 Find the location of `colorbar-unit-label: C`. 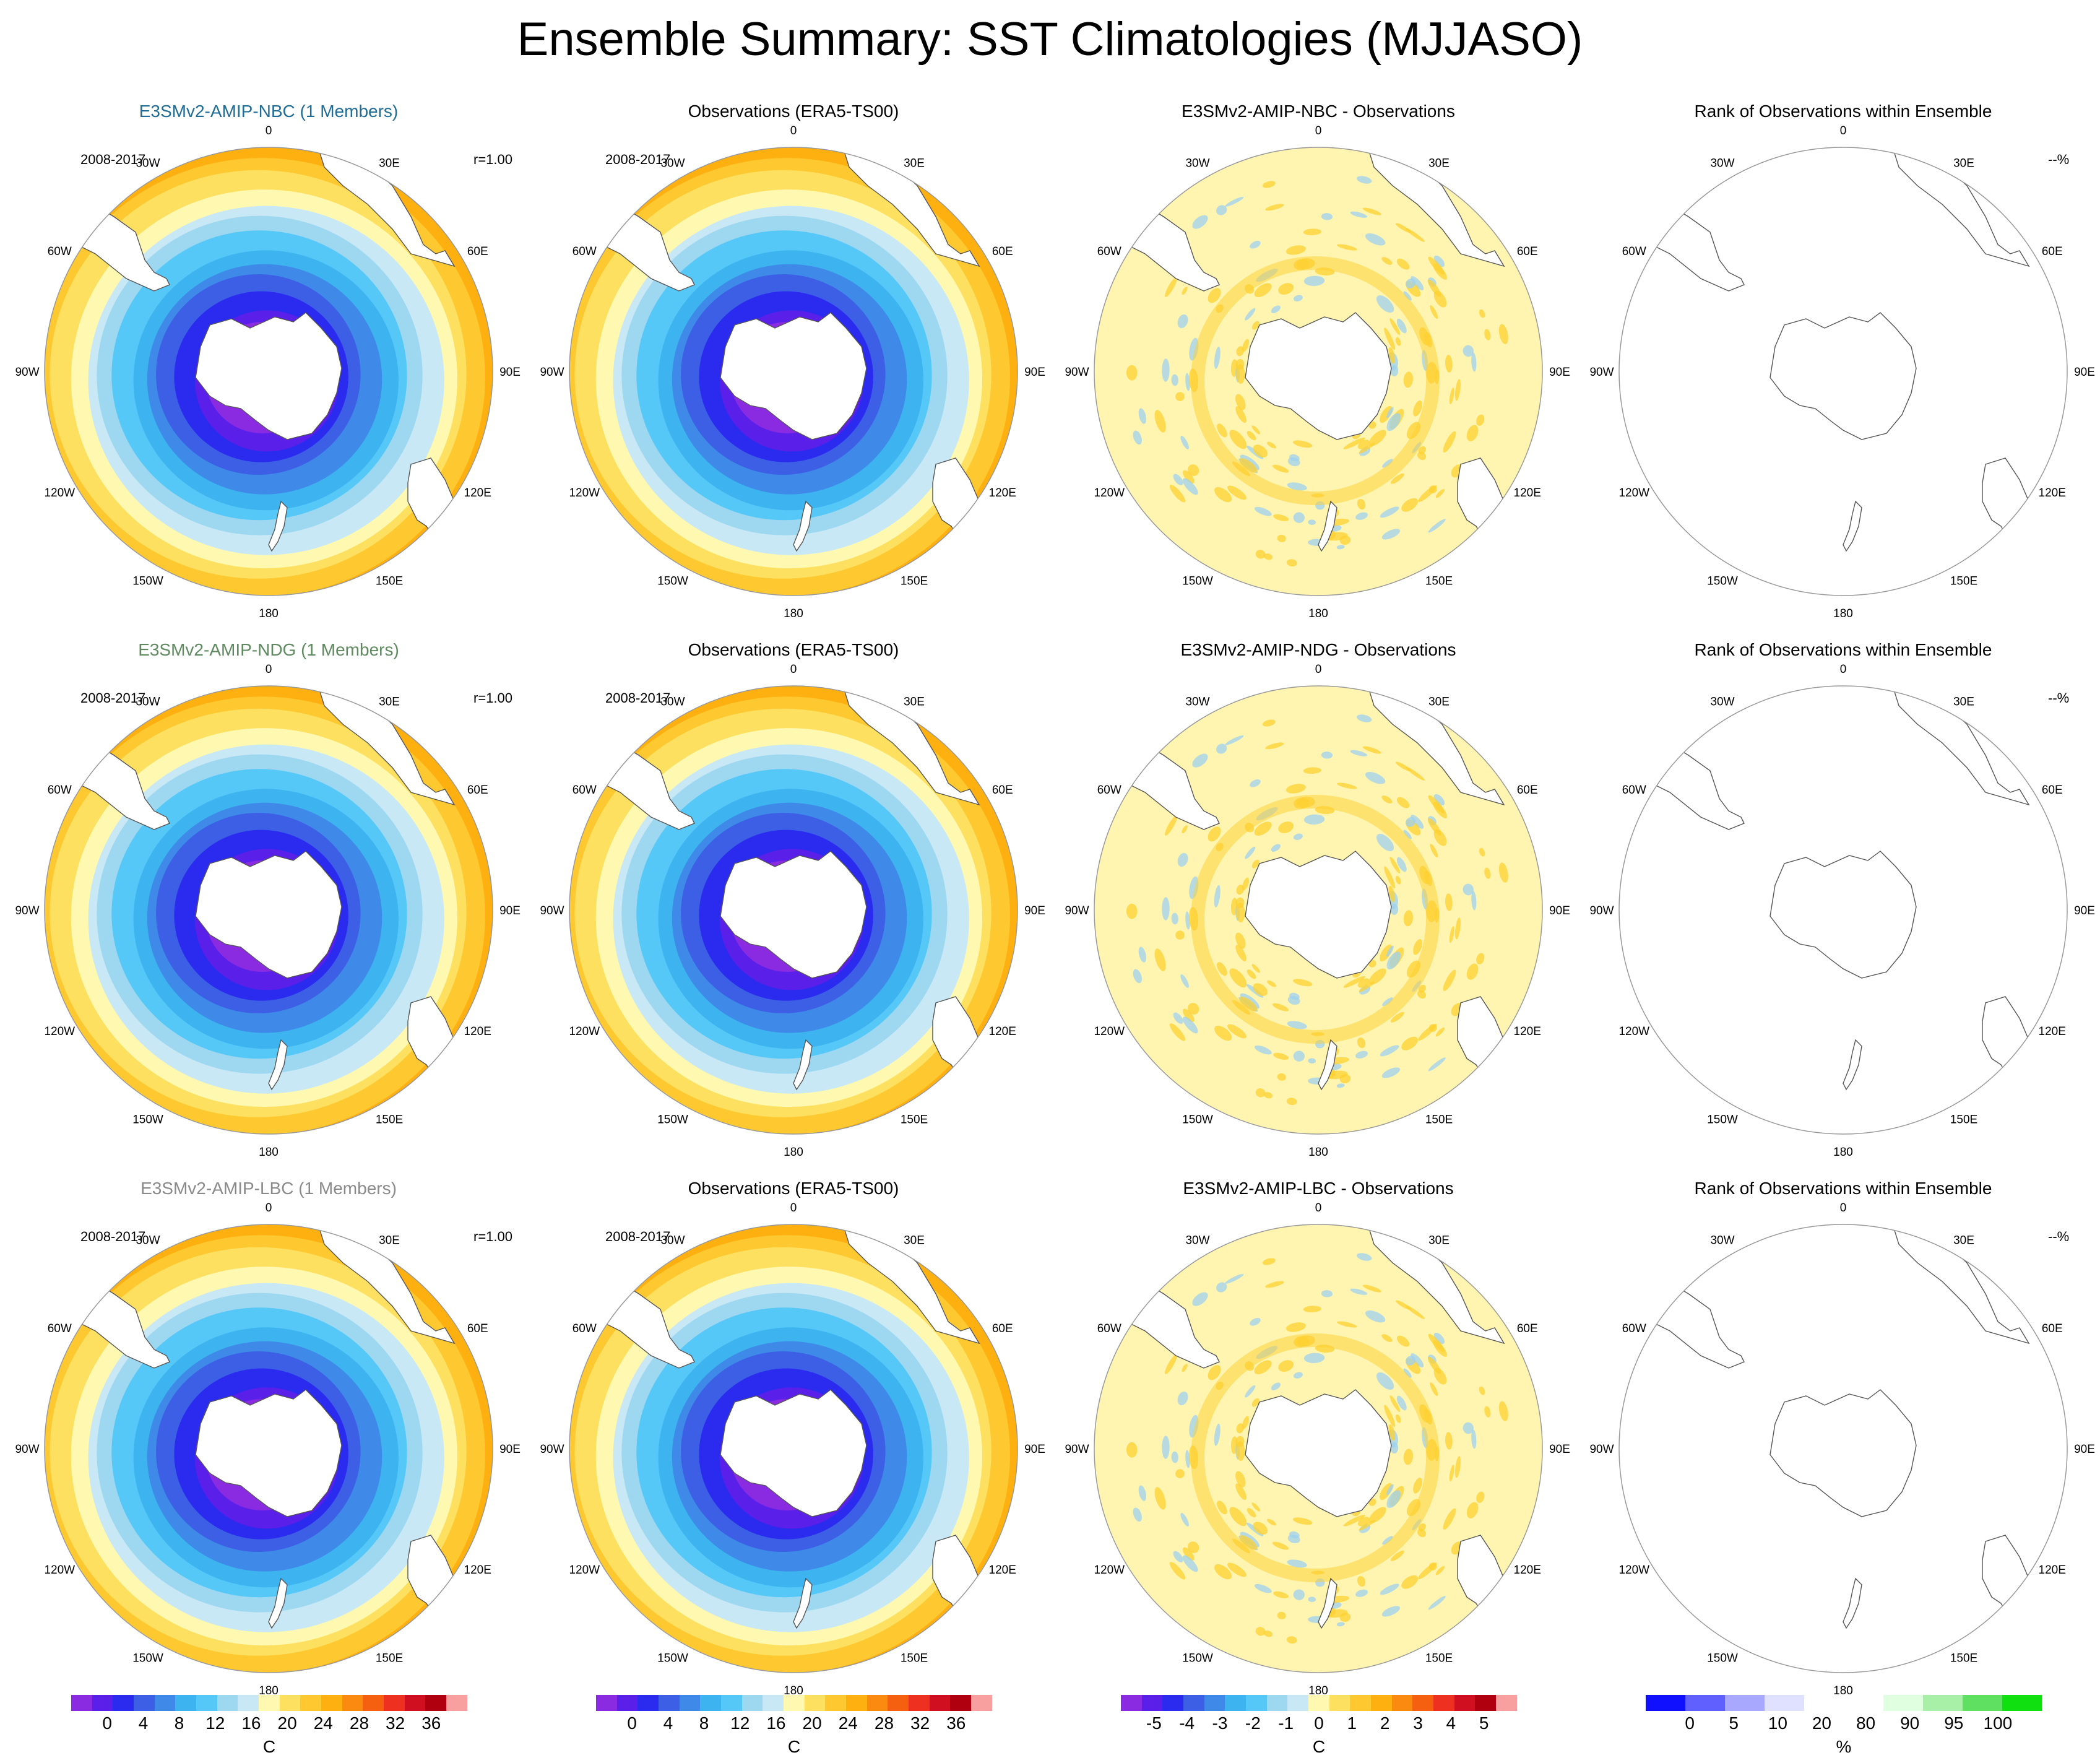

colorbar-unit-label: C is located at coordinates (794, 1746).